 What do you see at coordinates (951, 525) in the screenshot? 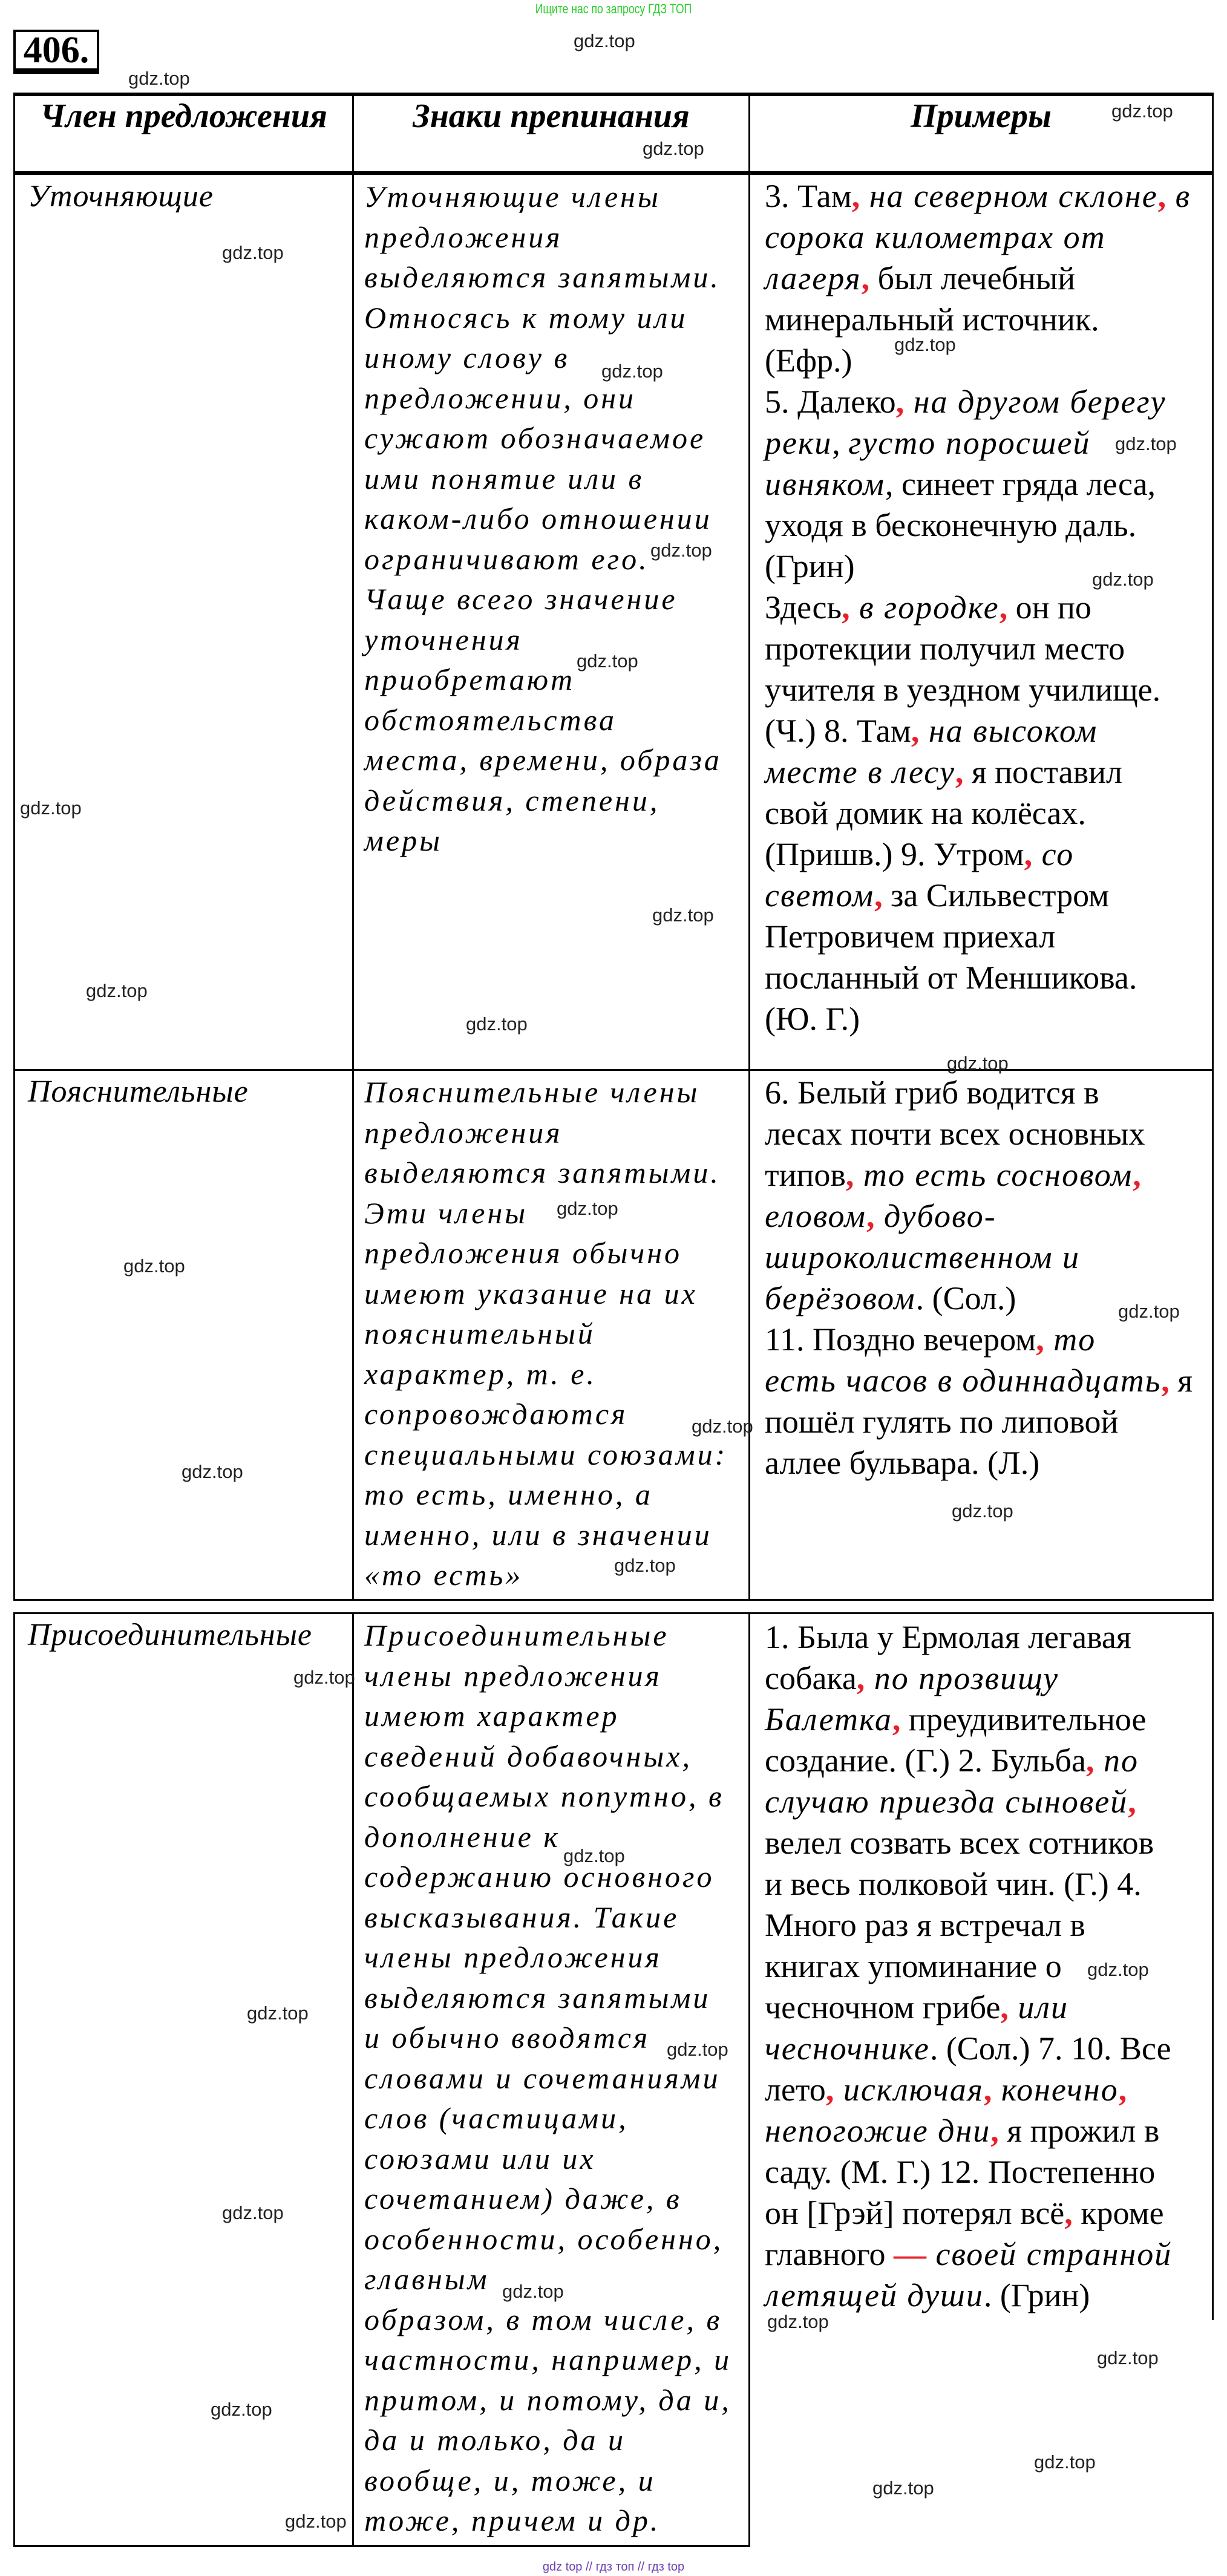
I see `example-text: уходя в бесконечную даль.` at bounding box center [951, 525].